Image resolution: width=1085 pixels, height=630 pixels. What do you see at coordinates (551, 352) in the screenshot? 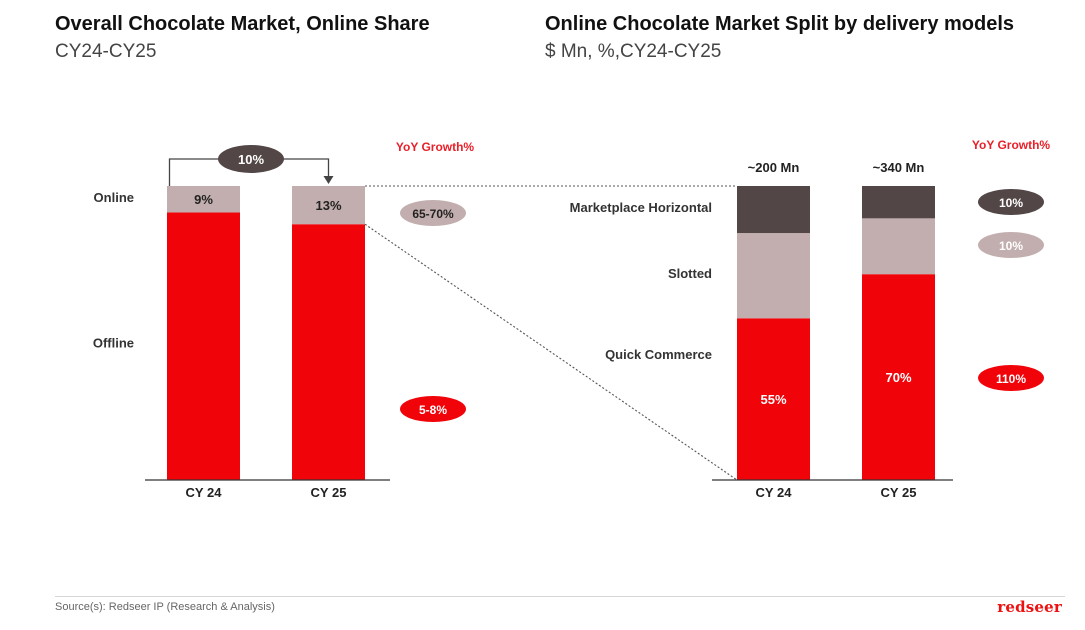
I see `zoom-connector-bottom` at bounding box center [551, 352].